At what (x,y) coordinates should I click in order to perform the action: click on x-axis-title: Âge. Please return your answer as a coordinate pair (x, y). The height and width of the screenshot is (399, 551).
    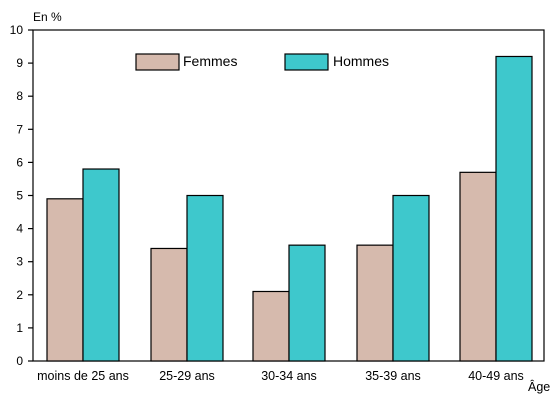
    Looking at the image, I should click on (539, 386).